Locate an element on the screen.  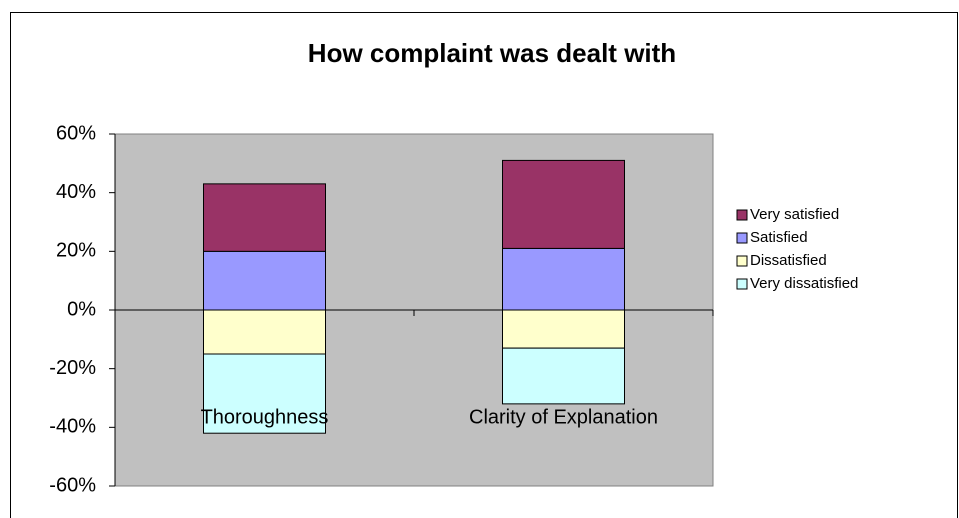
x-tick-label: Thoroughness is located at coordinates (265, 417).